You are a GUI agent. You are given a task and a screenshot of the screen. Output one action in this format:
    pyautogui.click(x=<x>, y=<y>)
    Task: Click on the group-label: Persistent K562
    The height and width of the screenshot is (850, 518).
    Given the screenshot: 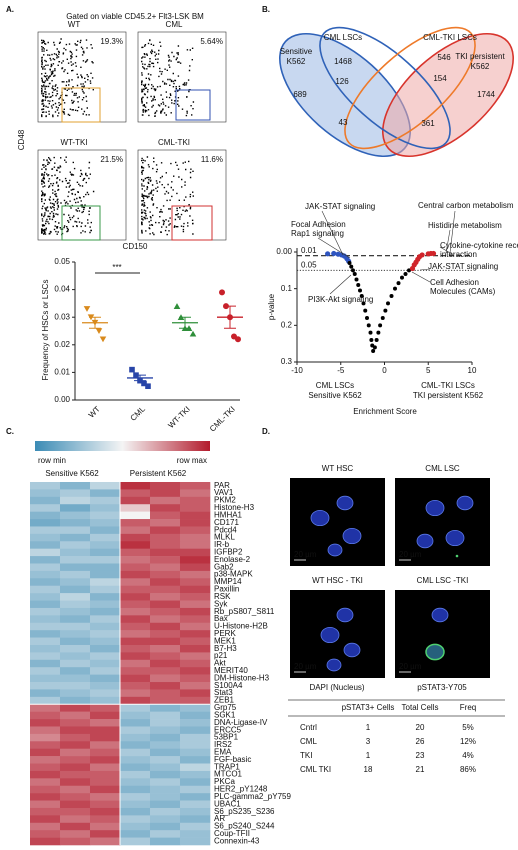 What is the action you would take?
    pyautogui.click(x=158, y=473)
    